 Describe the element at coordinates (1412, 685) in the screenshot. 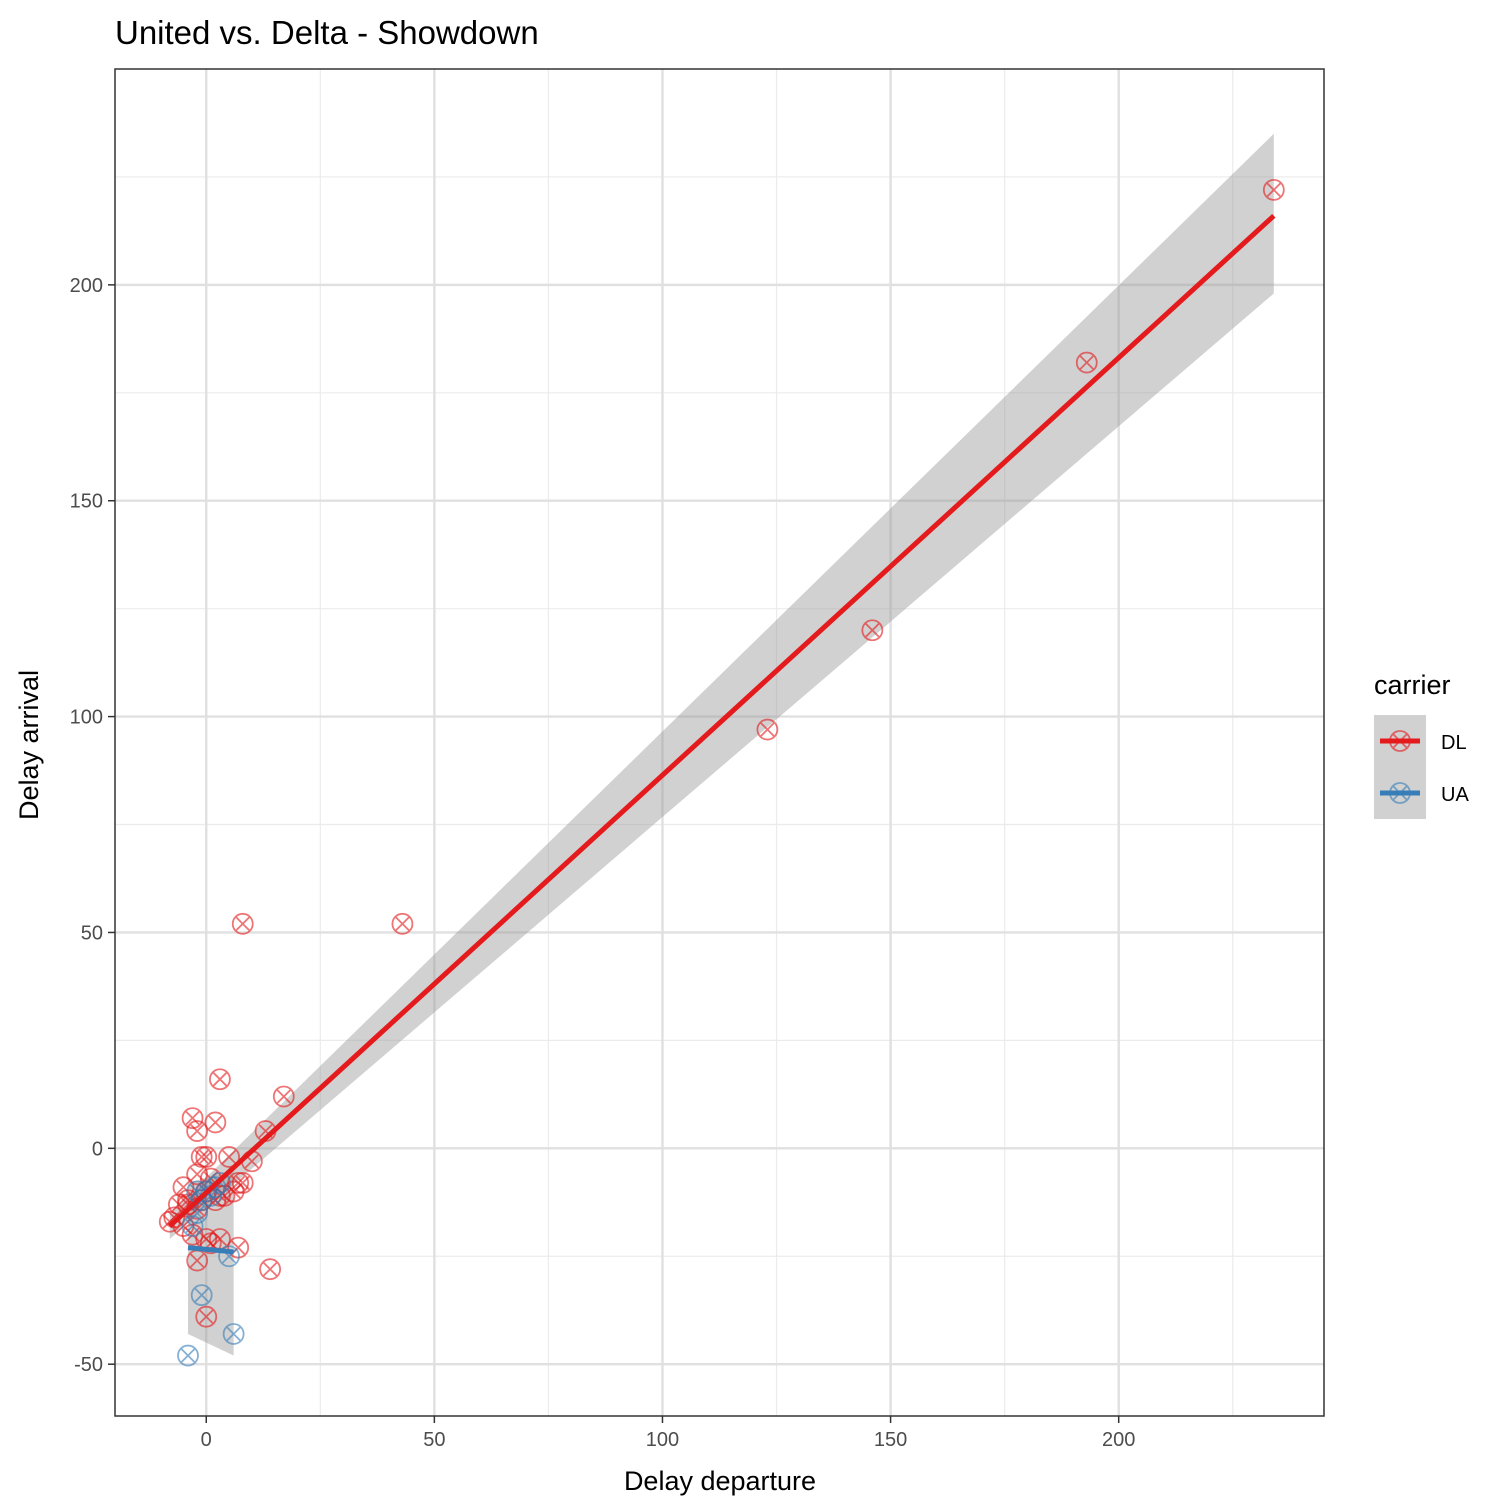

I see `legend-title: carrier` at that location.